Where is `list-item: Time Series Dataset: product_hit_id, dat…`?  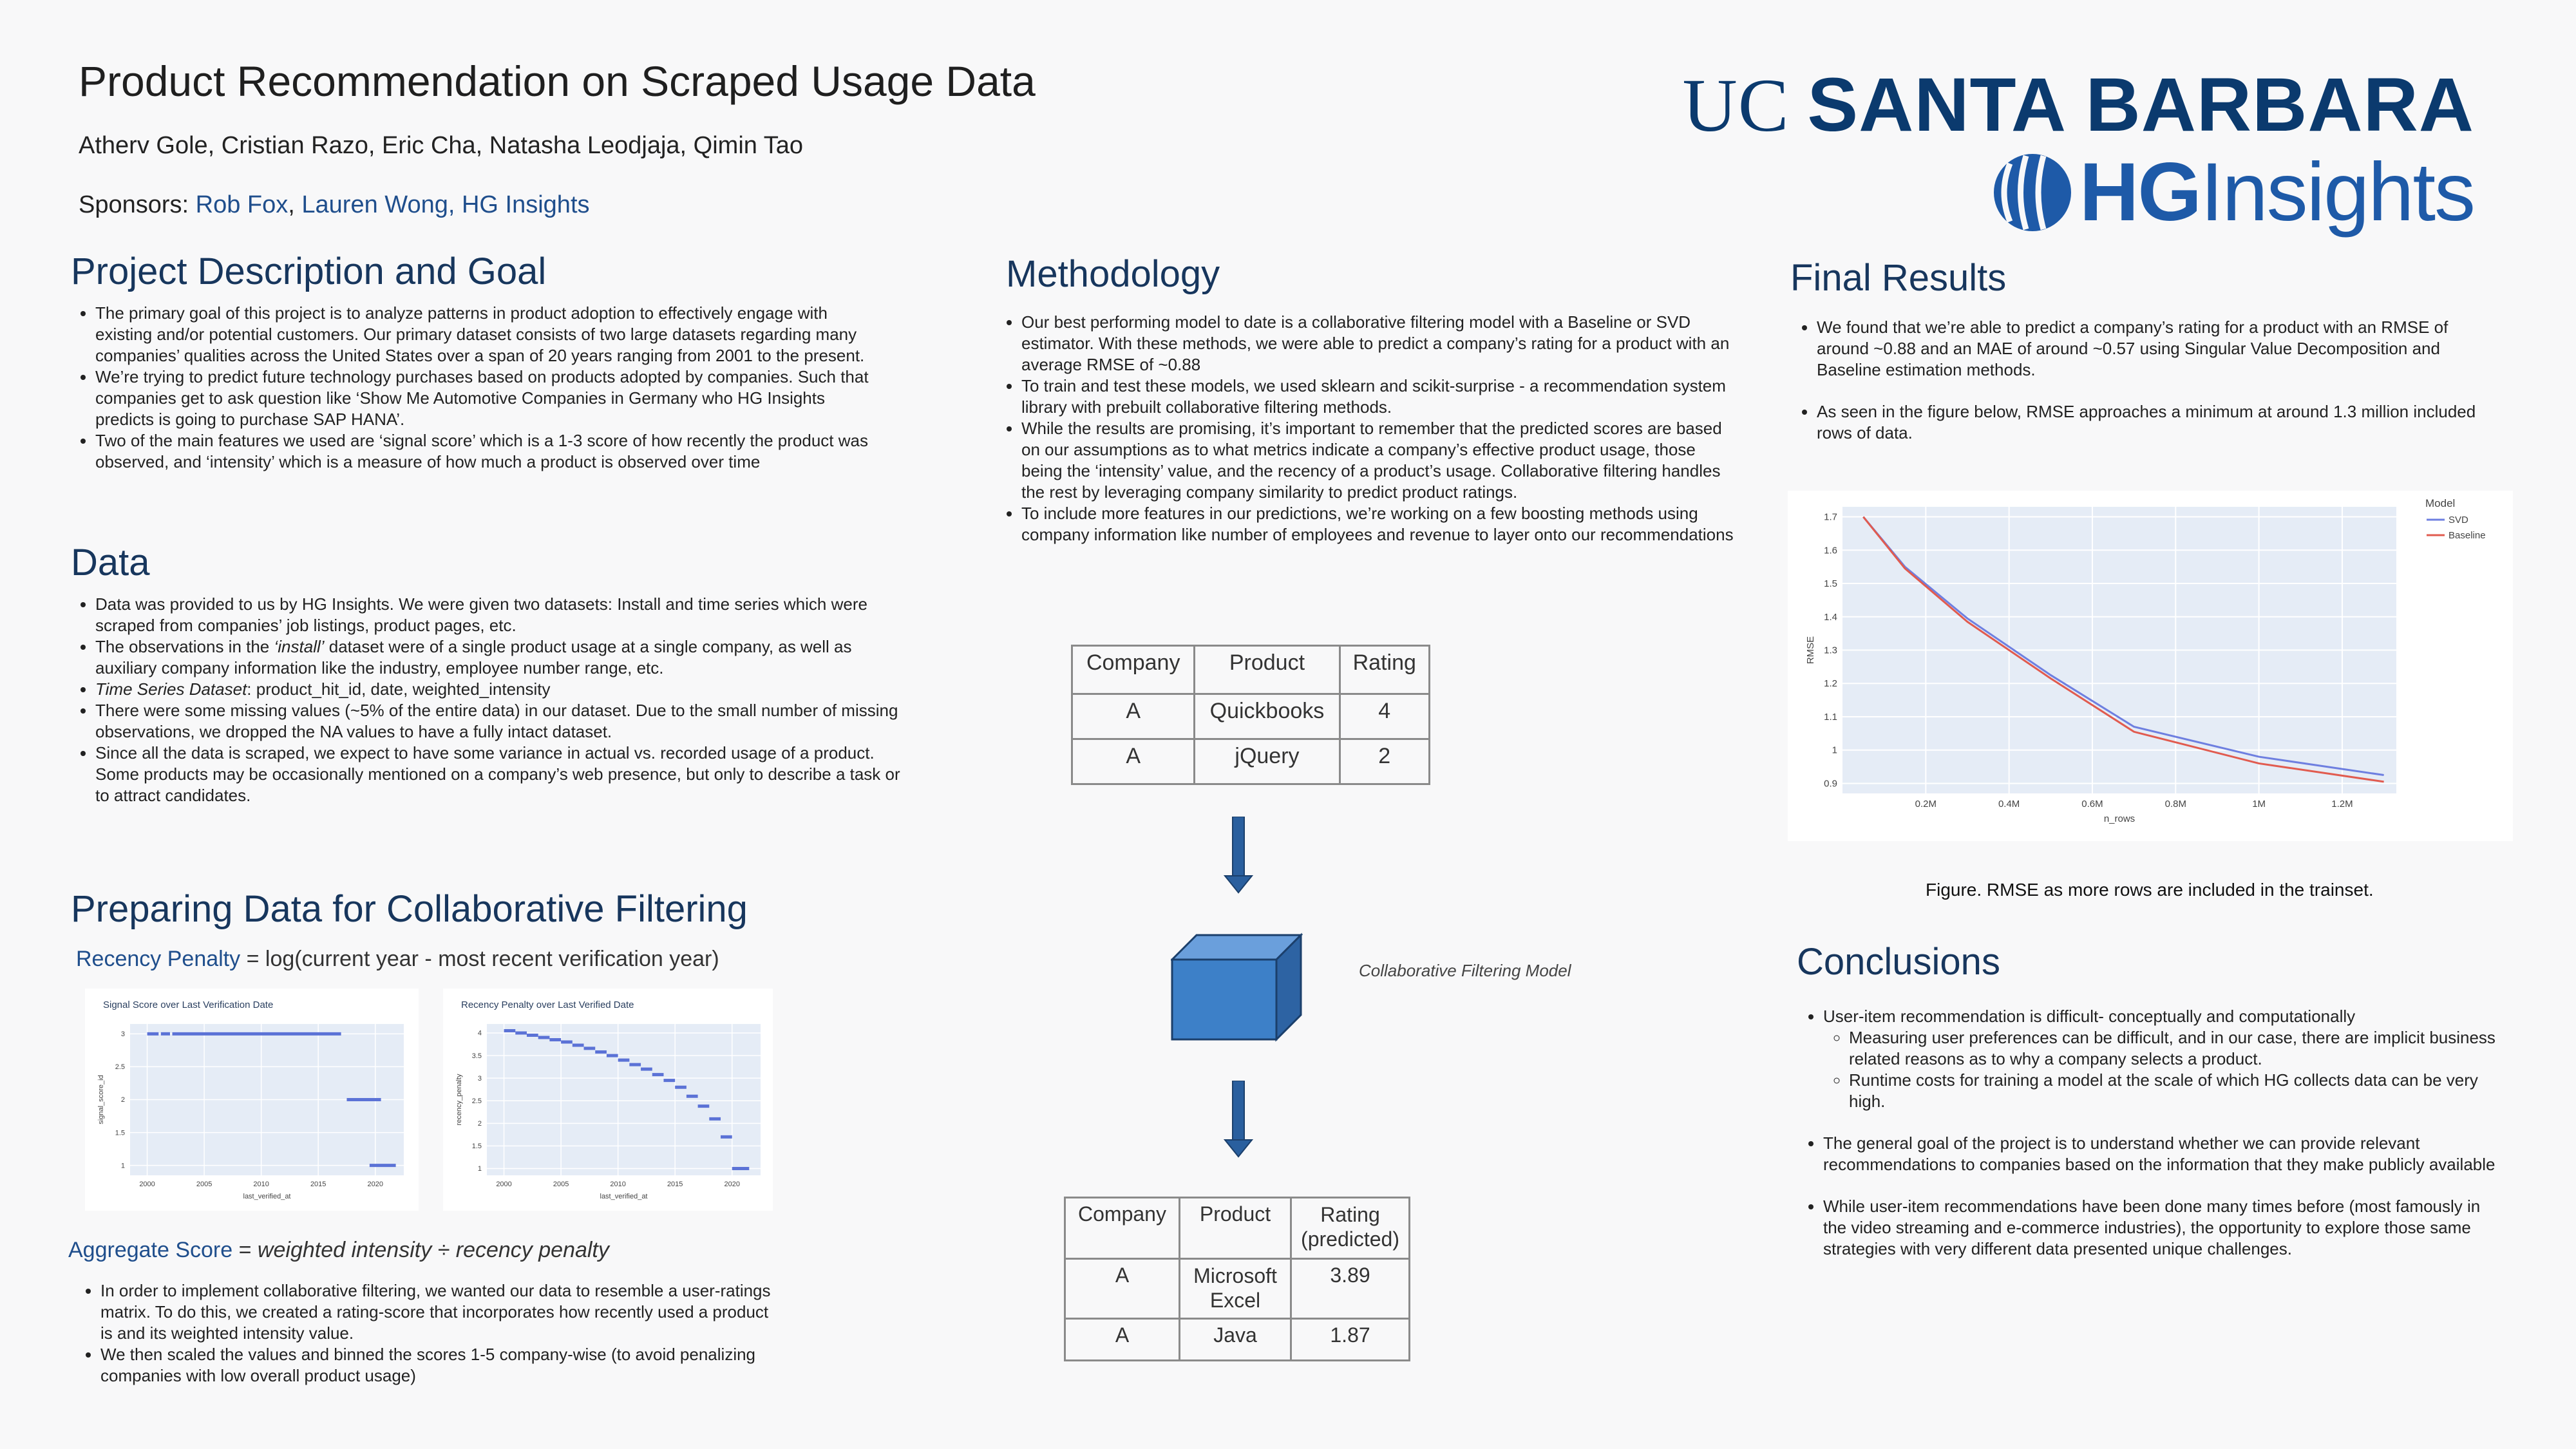
list-item: Time Series Dataset: product_hit_id, dat… is located at coordinates (497, 689).